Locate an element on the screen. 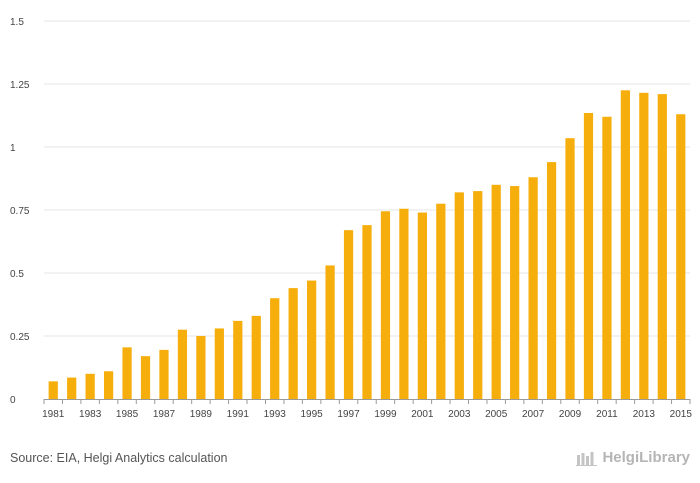 This screenshot has width=700, height=483. bar-2002 is located at coordinates (441, 301).